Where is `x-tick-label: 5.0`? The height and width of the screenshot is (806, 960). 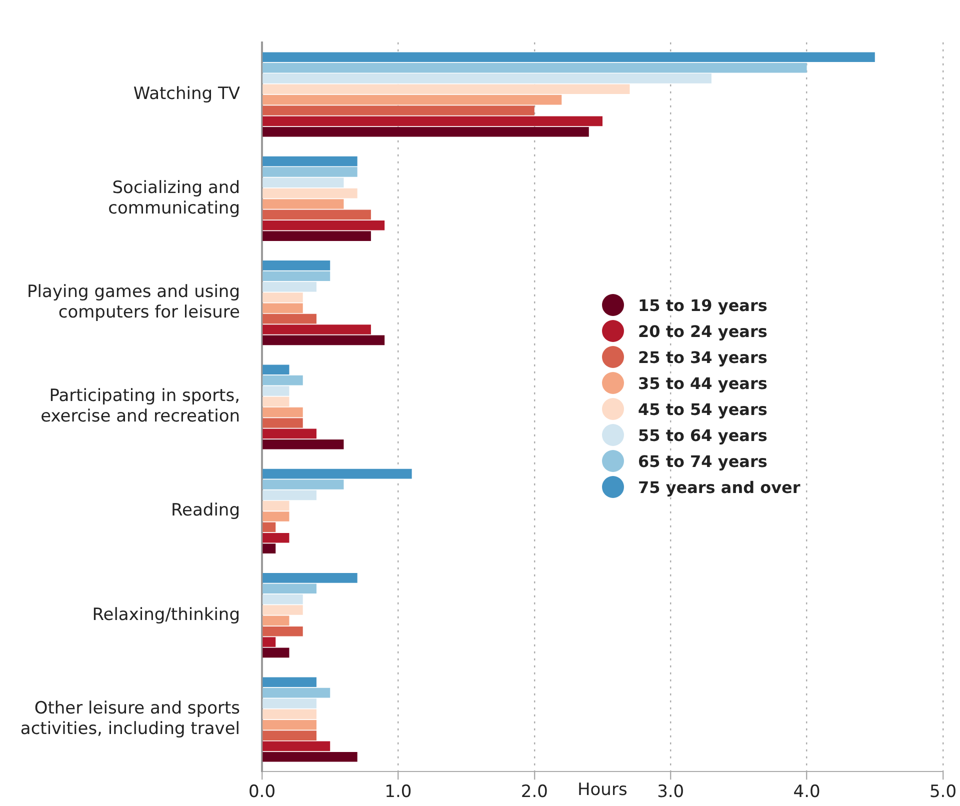 x-tick-label: 5.0 is located at coordinates (943, 792).